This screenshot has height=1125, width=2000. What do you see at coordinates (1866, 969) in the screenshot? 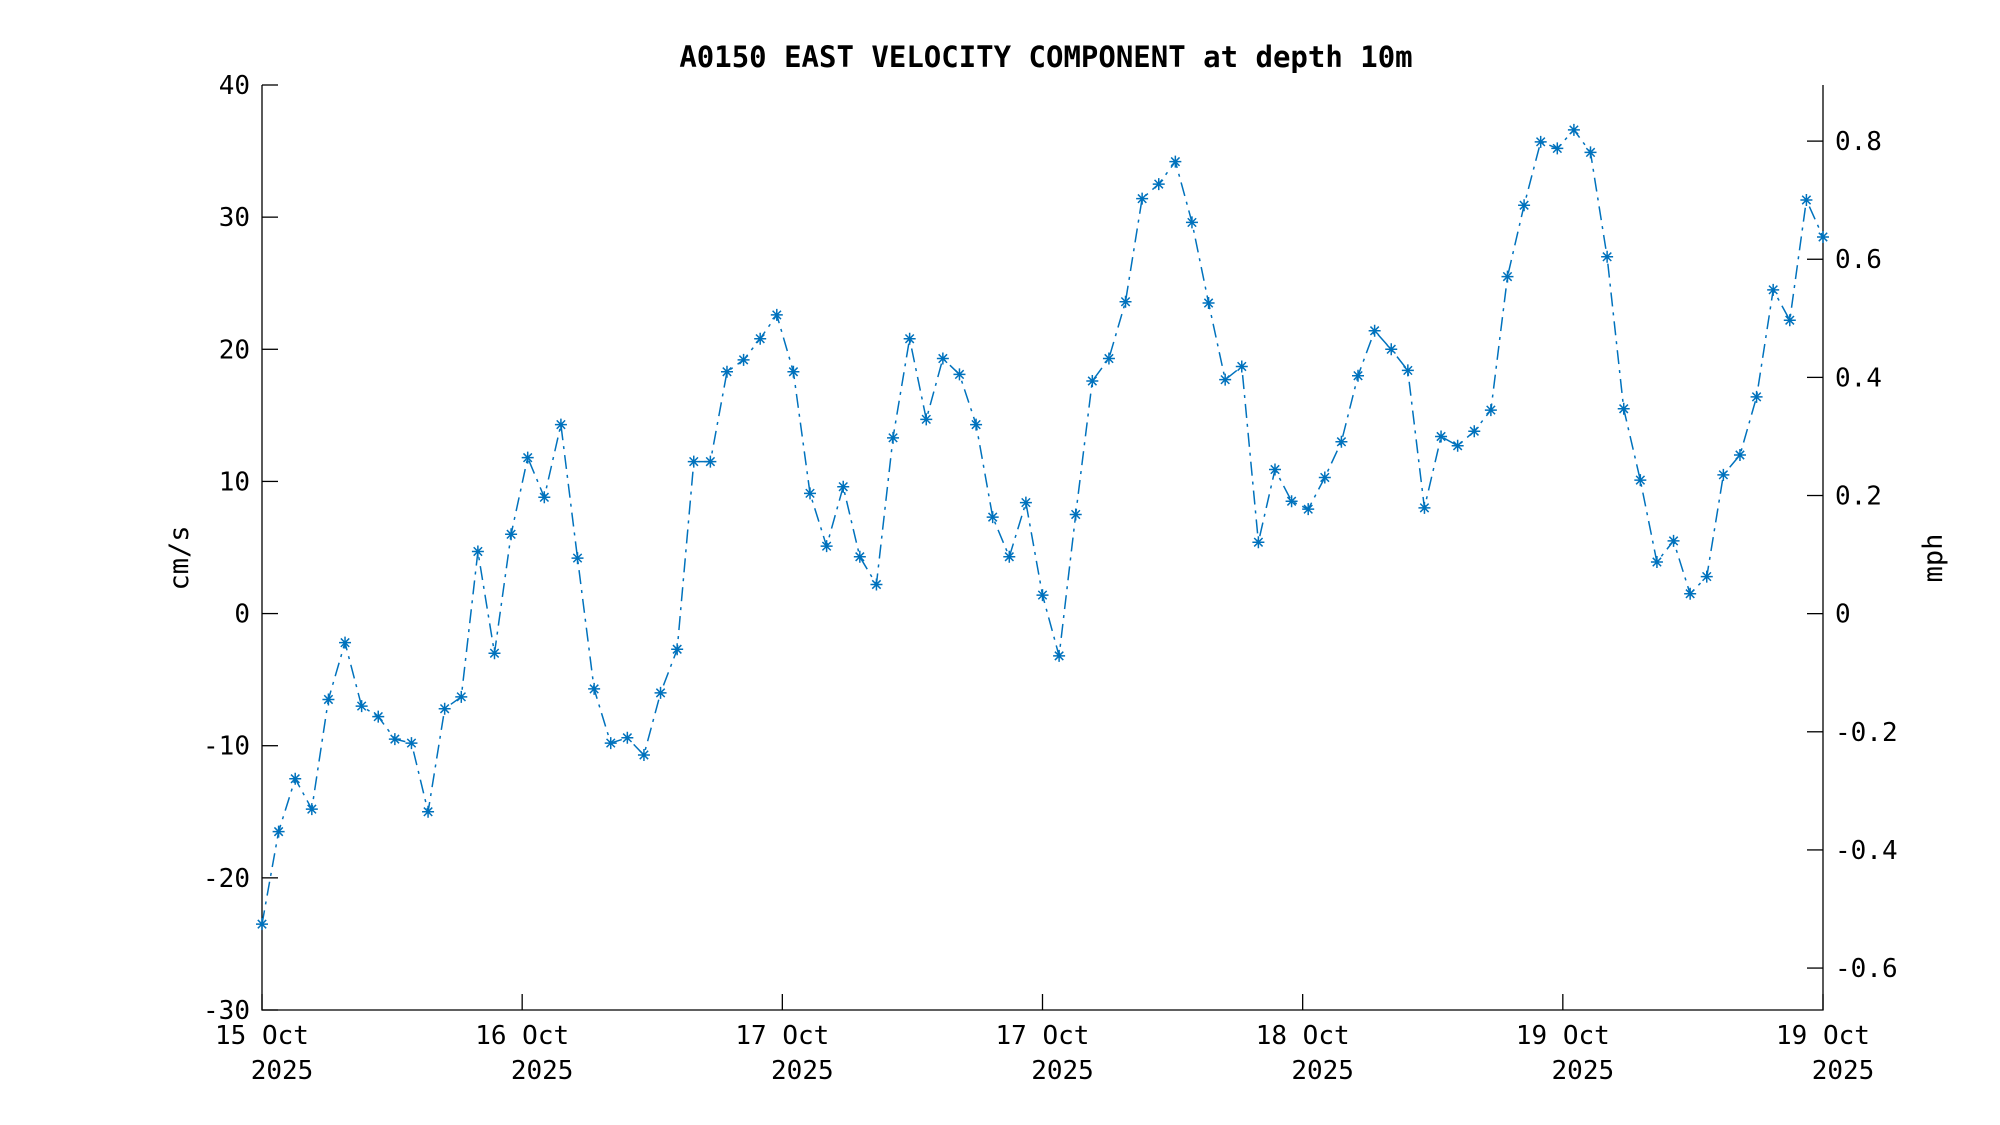
I see `y2-tick-label: -0.6` at bounding box center [1866, 969].